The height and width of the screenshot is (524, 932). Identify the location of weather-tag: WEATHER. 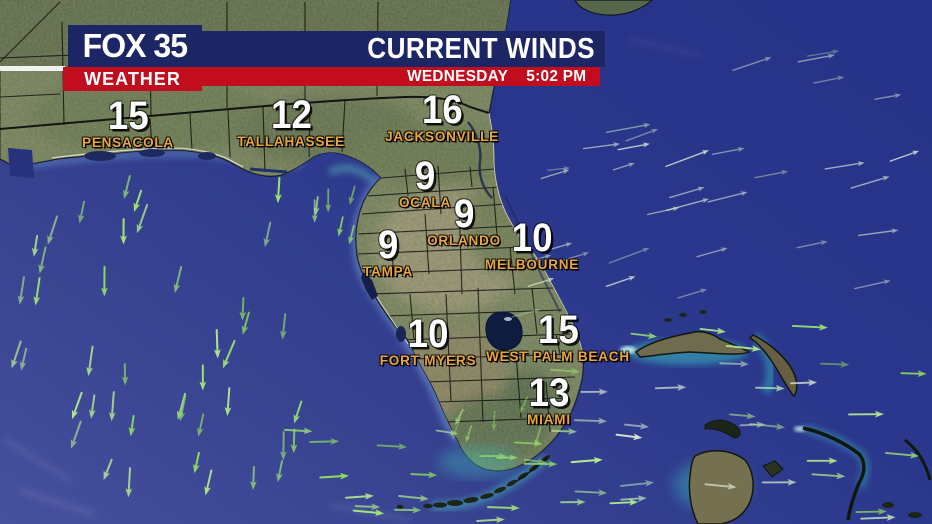
(132, 79).